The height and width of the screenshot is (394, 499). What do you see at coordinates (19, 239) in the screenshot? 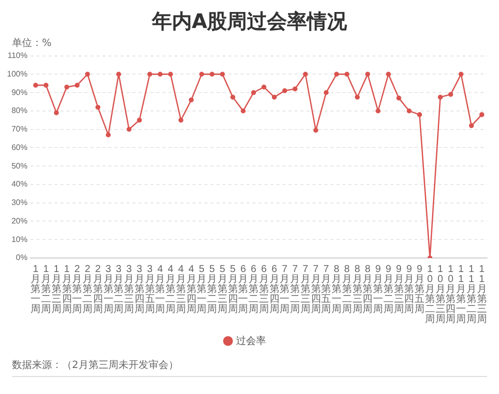
I see `y-tick-label: 10%` at bounding box center [19, 239].